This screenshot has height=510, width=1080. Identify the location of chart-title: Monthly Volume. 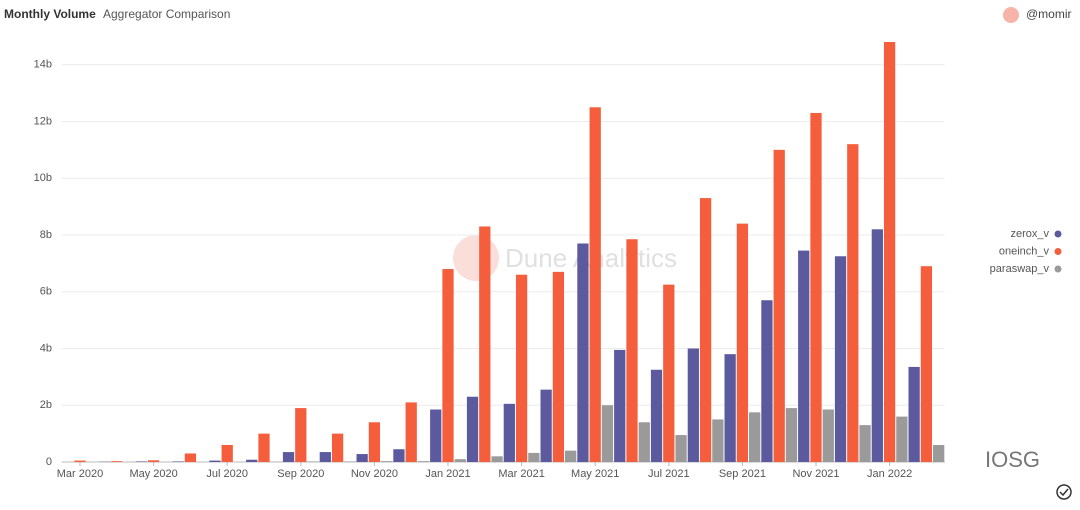
(50, 14).